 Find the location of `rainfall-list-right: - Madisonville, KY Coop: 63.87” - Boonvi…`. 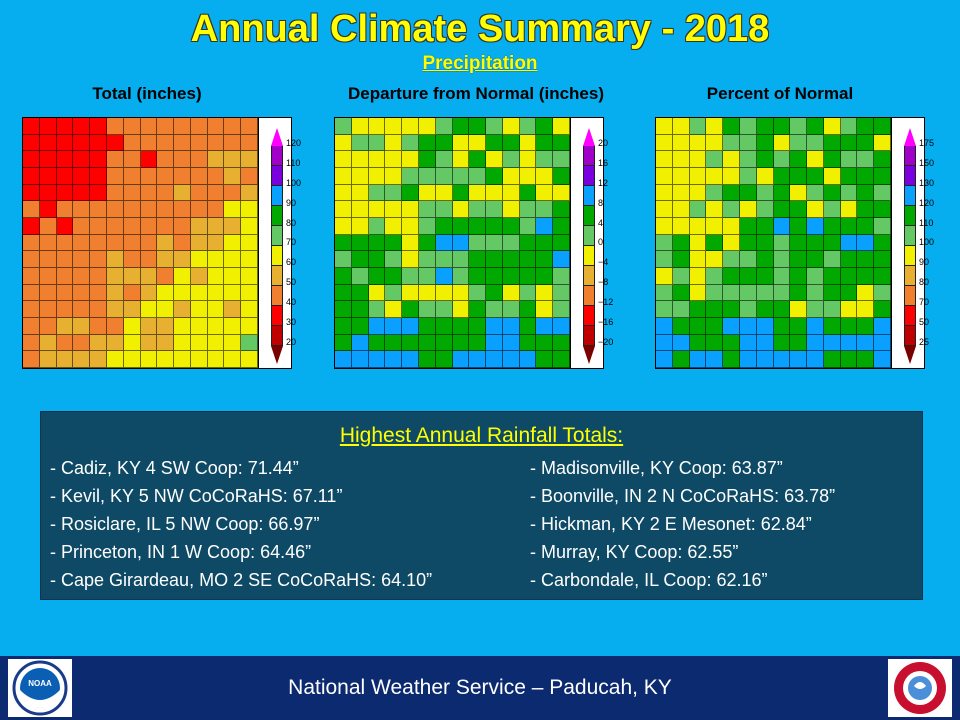

rainfall-list-right: - Madisonville, KY Coop: 63.87” - Boonvi… is located at coordinates (682, 524).